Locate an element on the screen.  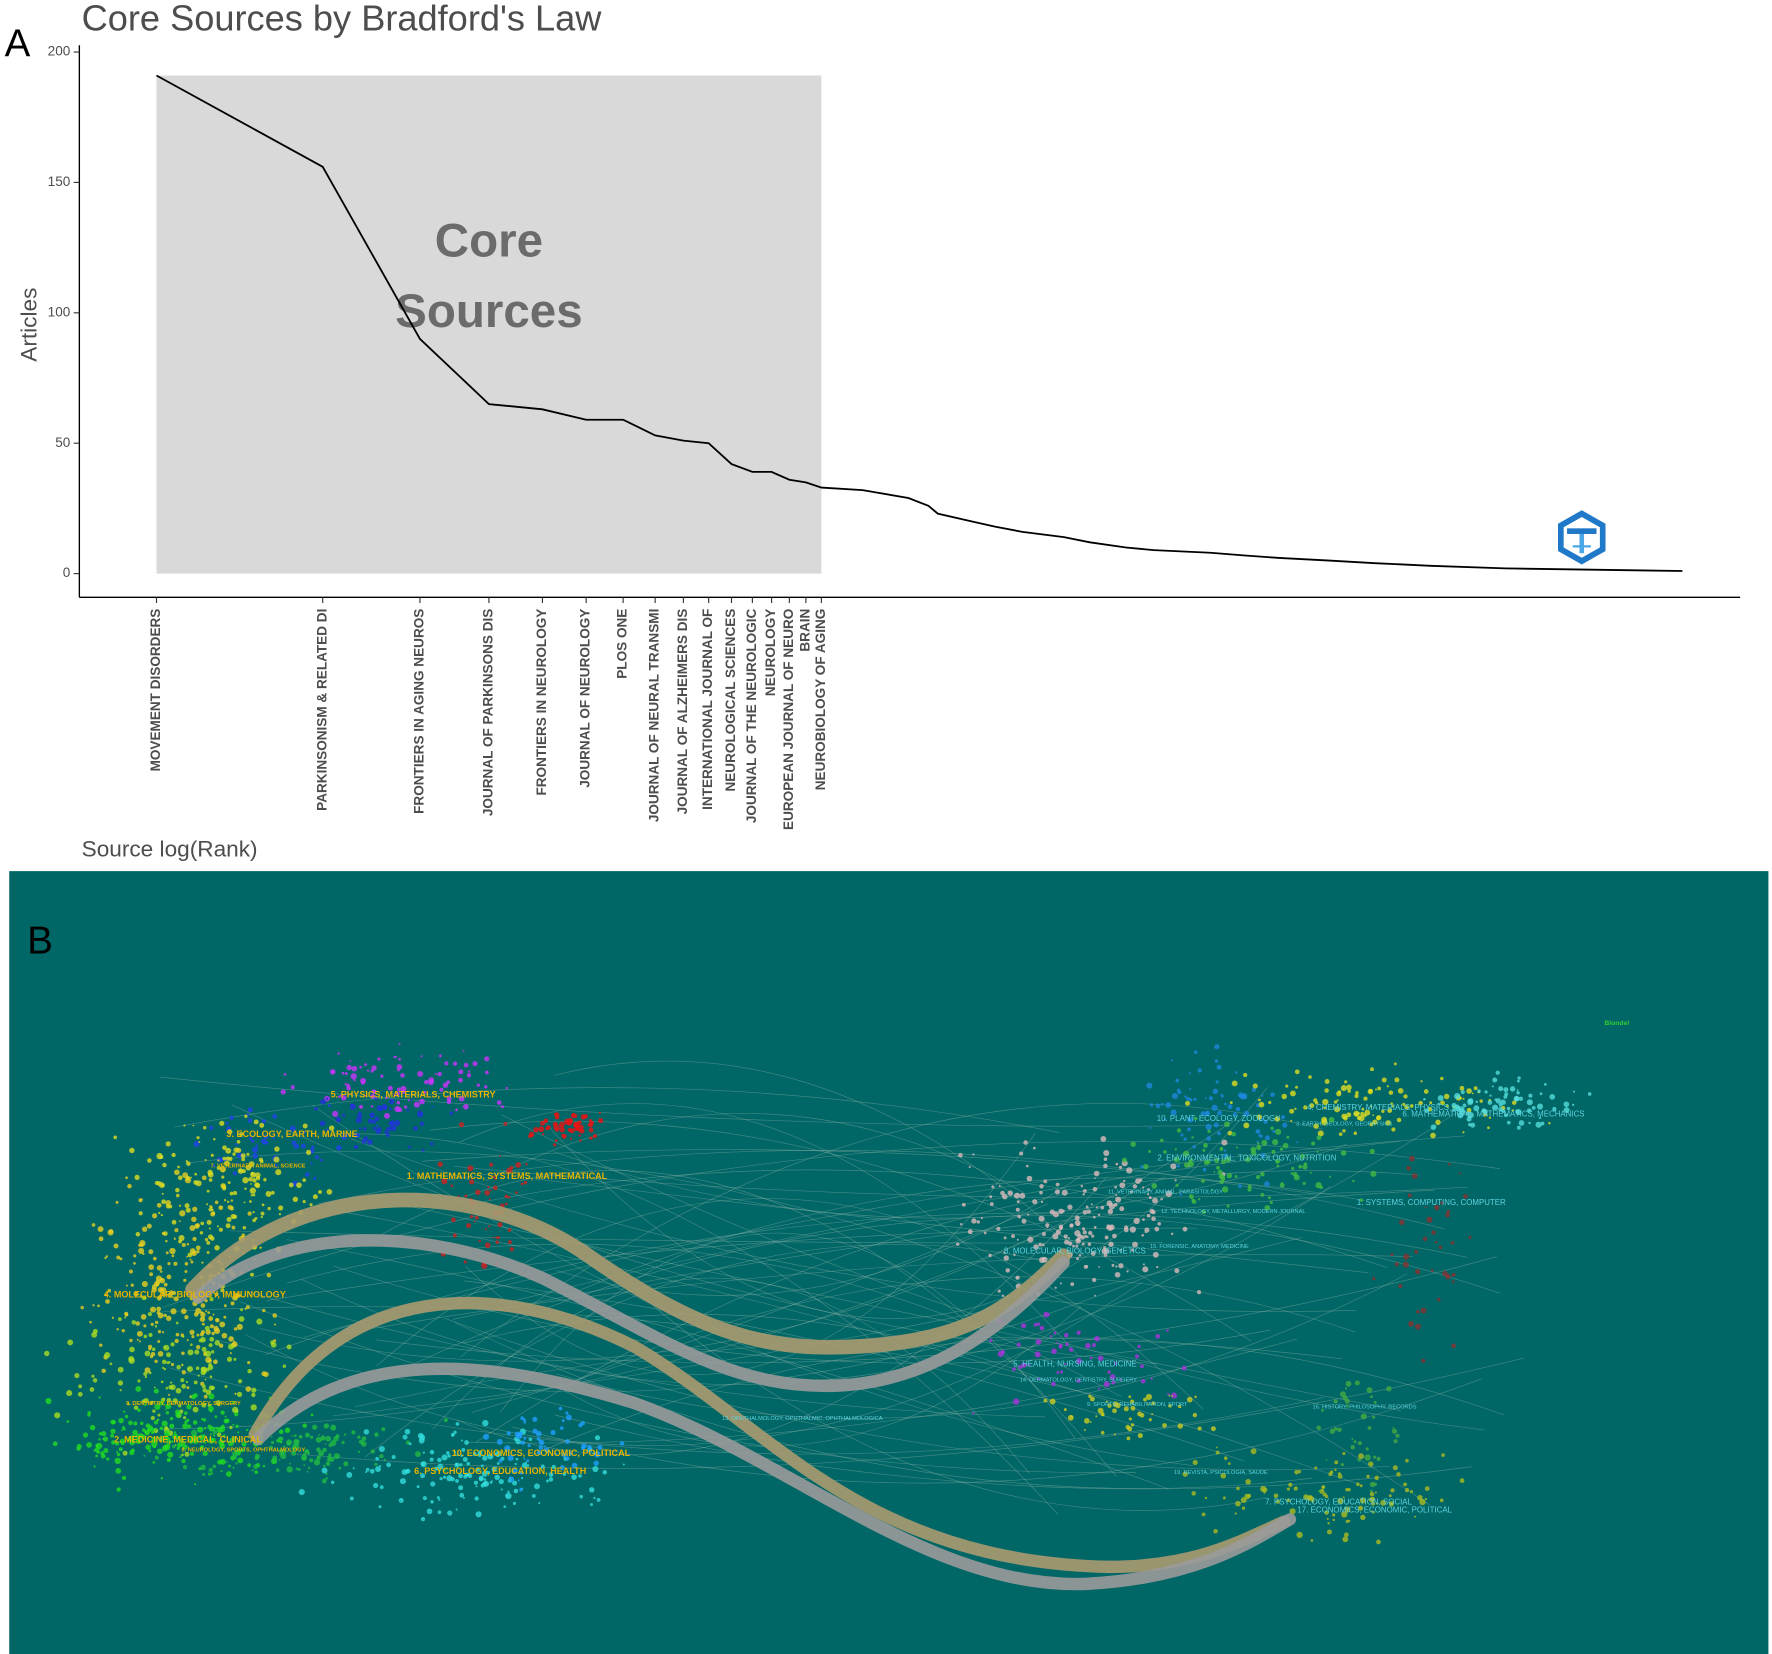
x-tick-label: JOURNAL OF NEURAL TRANSMI is located at coordinates (654, 716).